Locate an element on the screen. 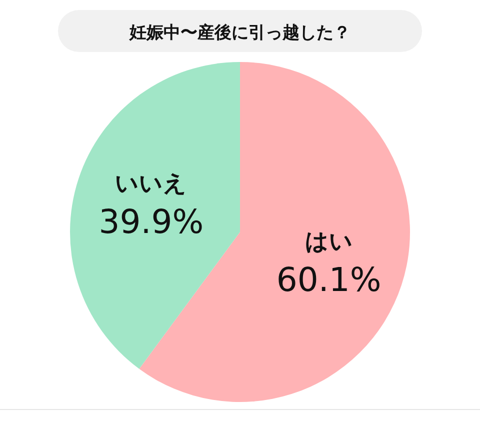 This screenshot has height=431, width=480. chart-title: 妊娠中〜産後に引っ越した？ is located at coordinates (239, 33).